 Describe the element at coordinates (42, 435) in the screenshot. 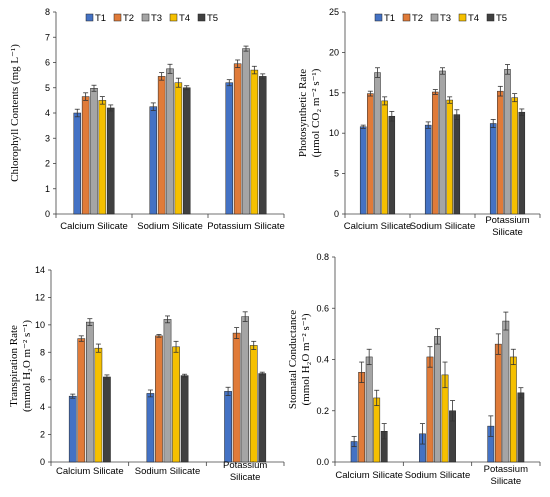

I see `y-tick-label: 2` at that location.